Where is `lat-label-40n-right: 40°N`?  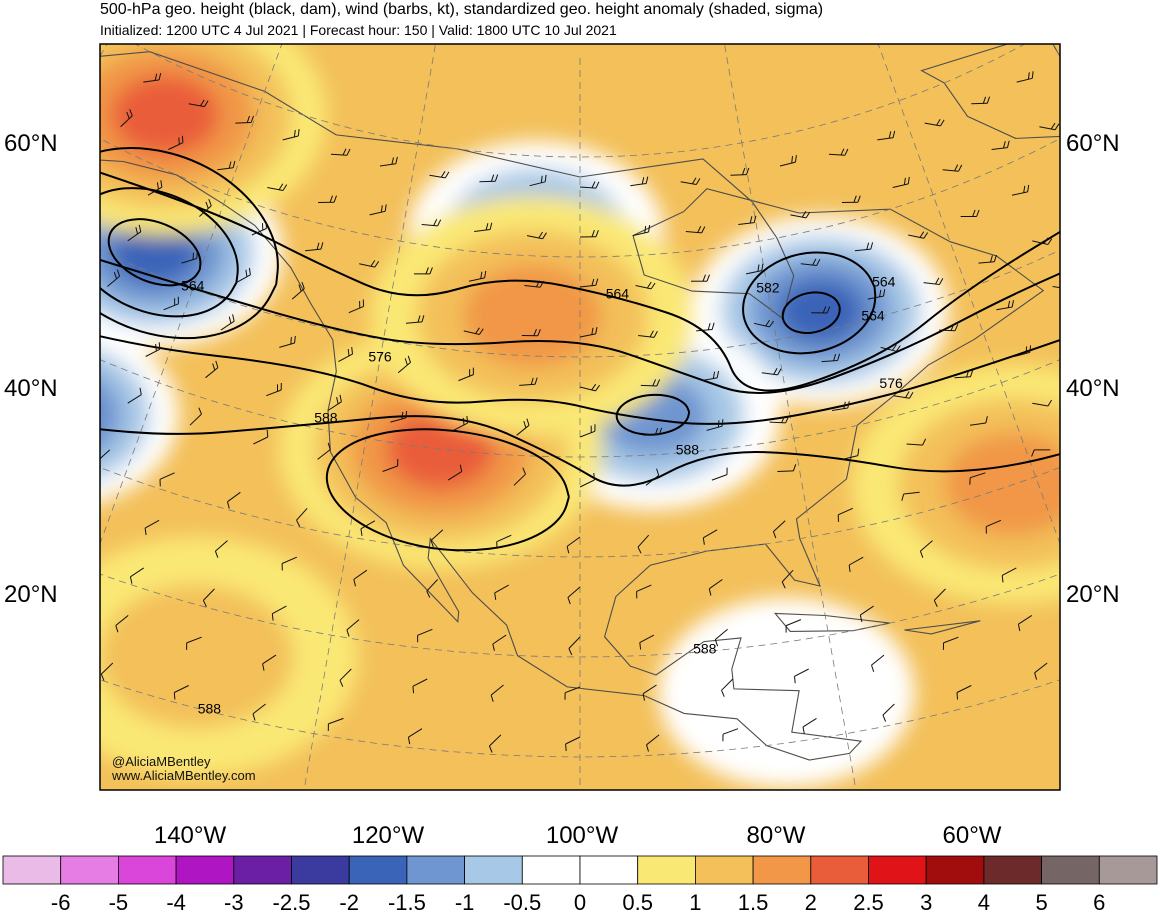 lat-label-40n-right: 40°N is located at coordinates (1093, 388).